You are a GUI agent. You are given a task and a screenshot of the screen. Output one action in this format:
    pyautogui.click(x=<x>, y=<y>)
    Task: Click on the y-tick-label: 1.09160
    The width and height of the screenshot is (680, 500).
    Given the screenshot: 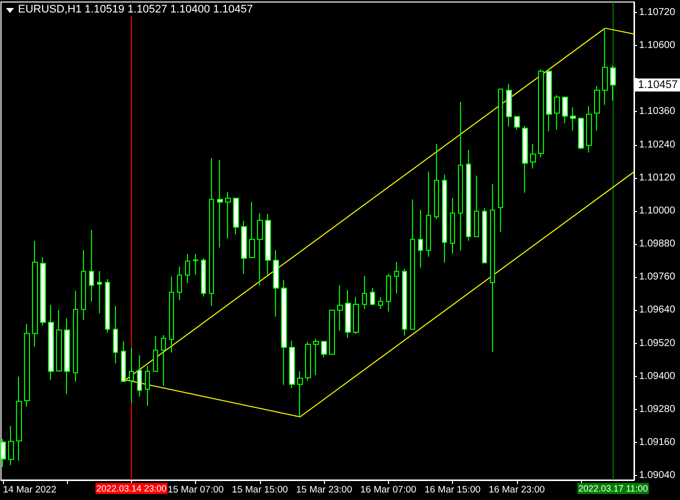 What is the action you would take?
    pyautogui.click(x=657, y=442)
    